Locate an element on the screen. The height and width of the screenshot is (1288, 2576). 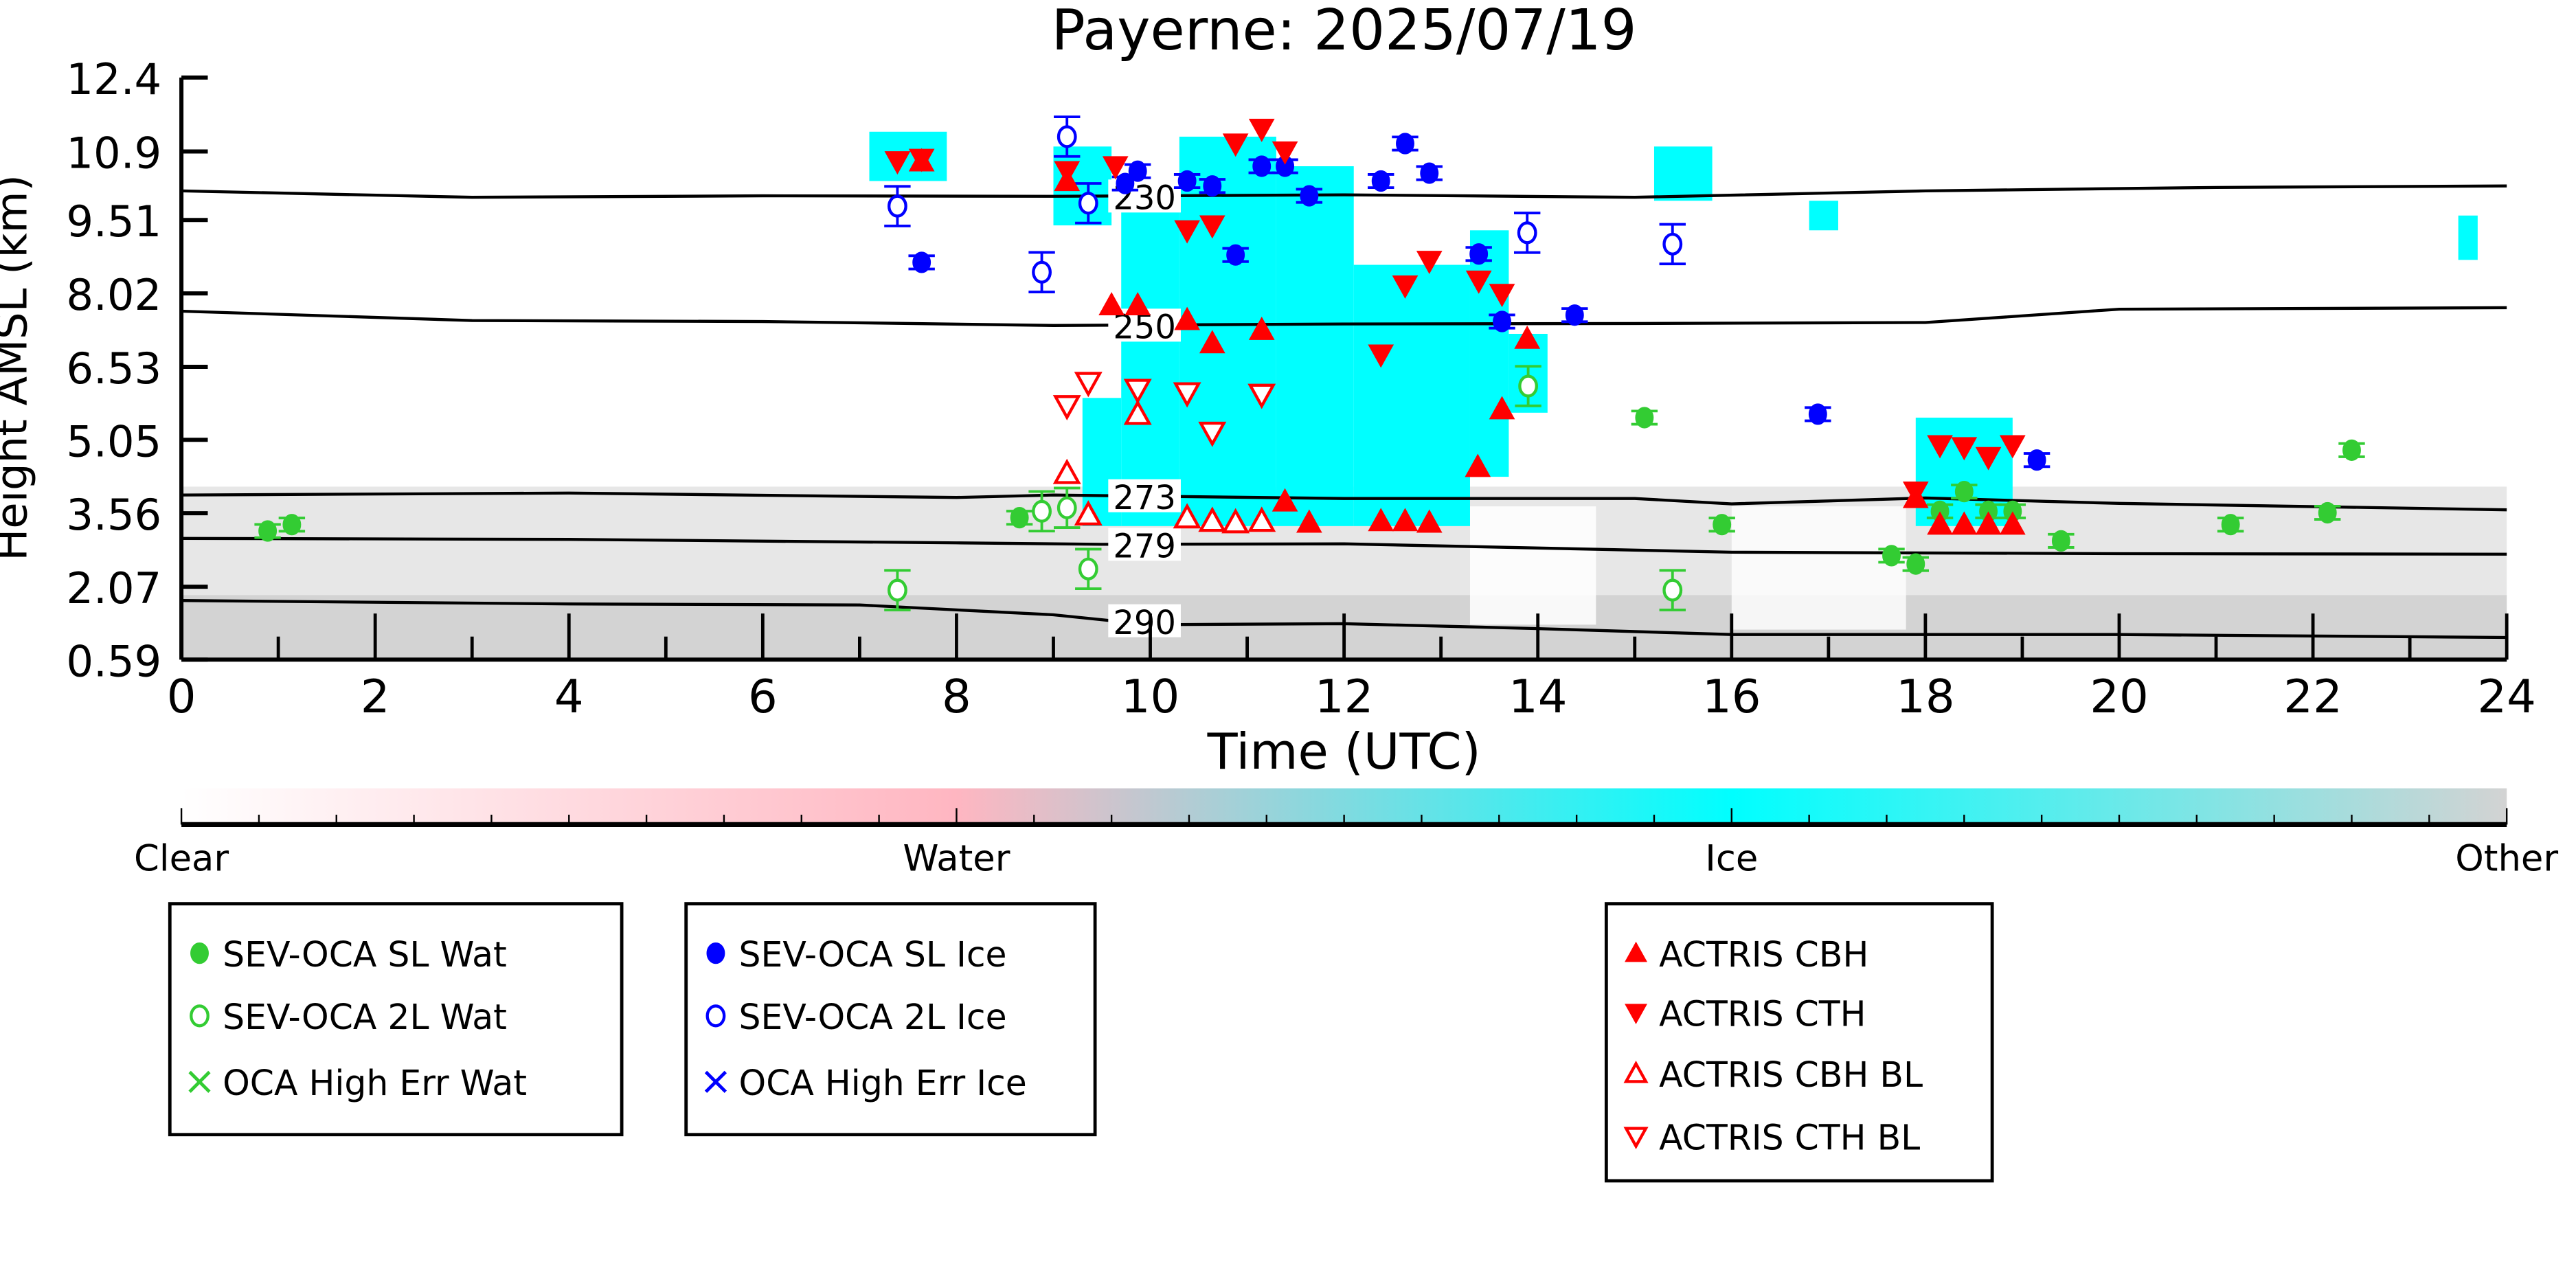
y-tick-label: 10.9 is located at coordinates (113, 153).